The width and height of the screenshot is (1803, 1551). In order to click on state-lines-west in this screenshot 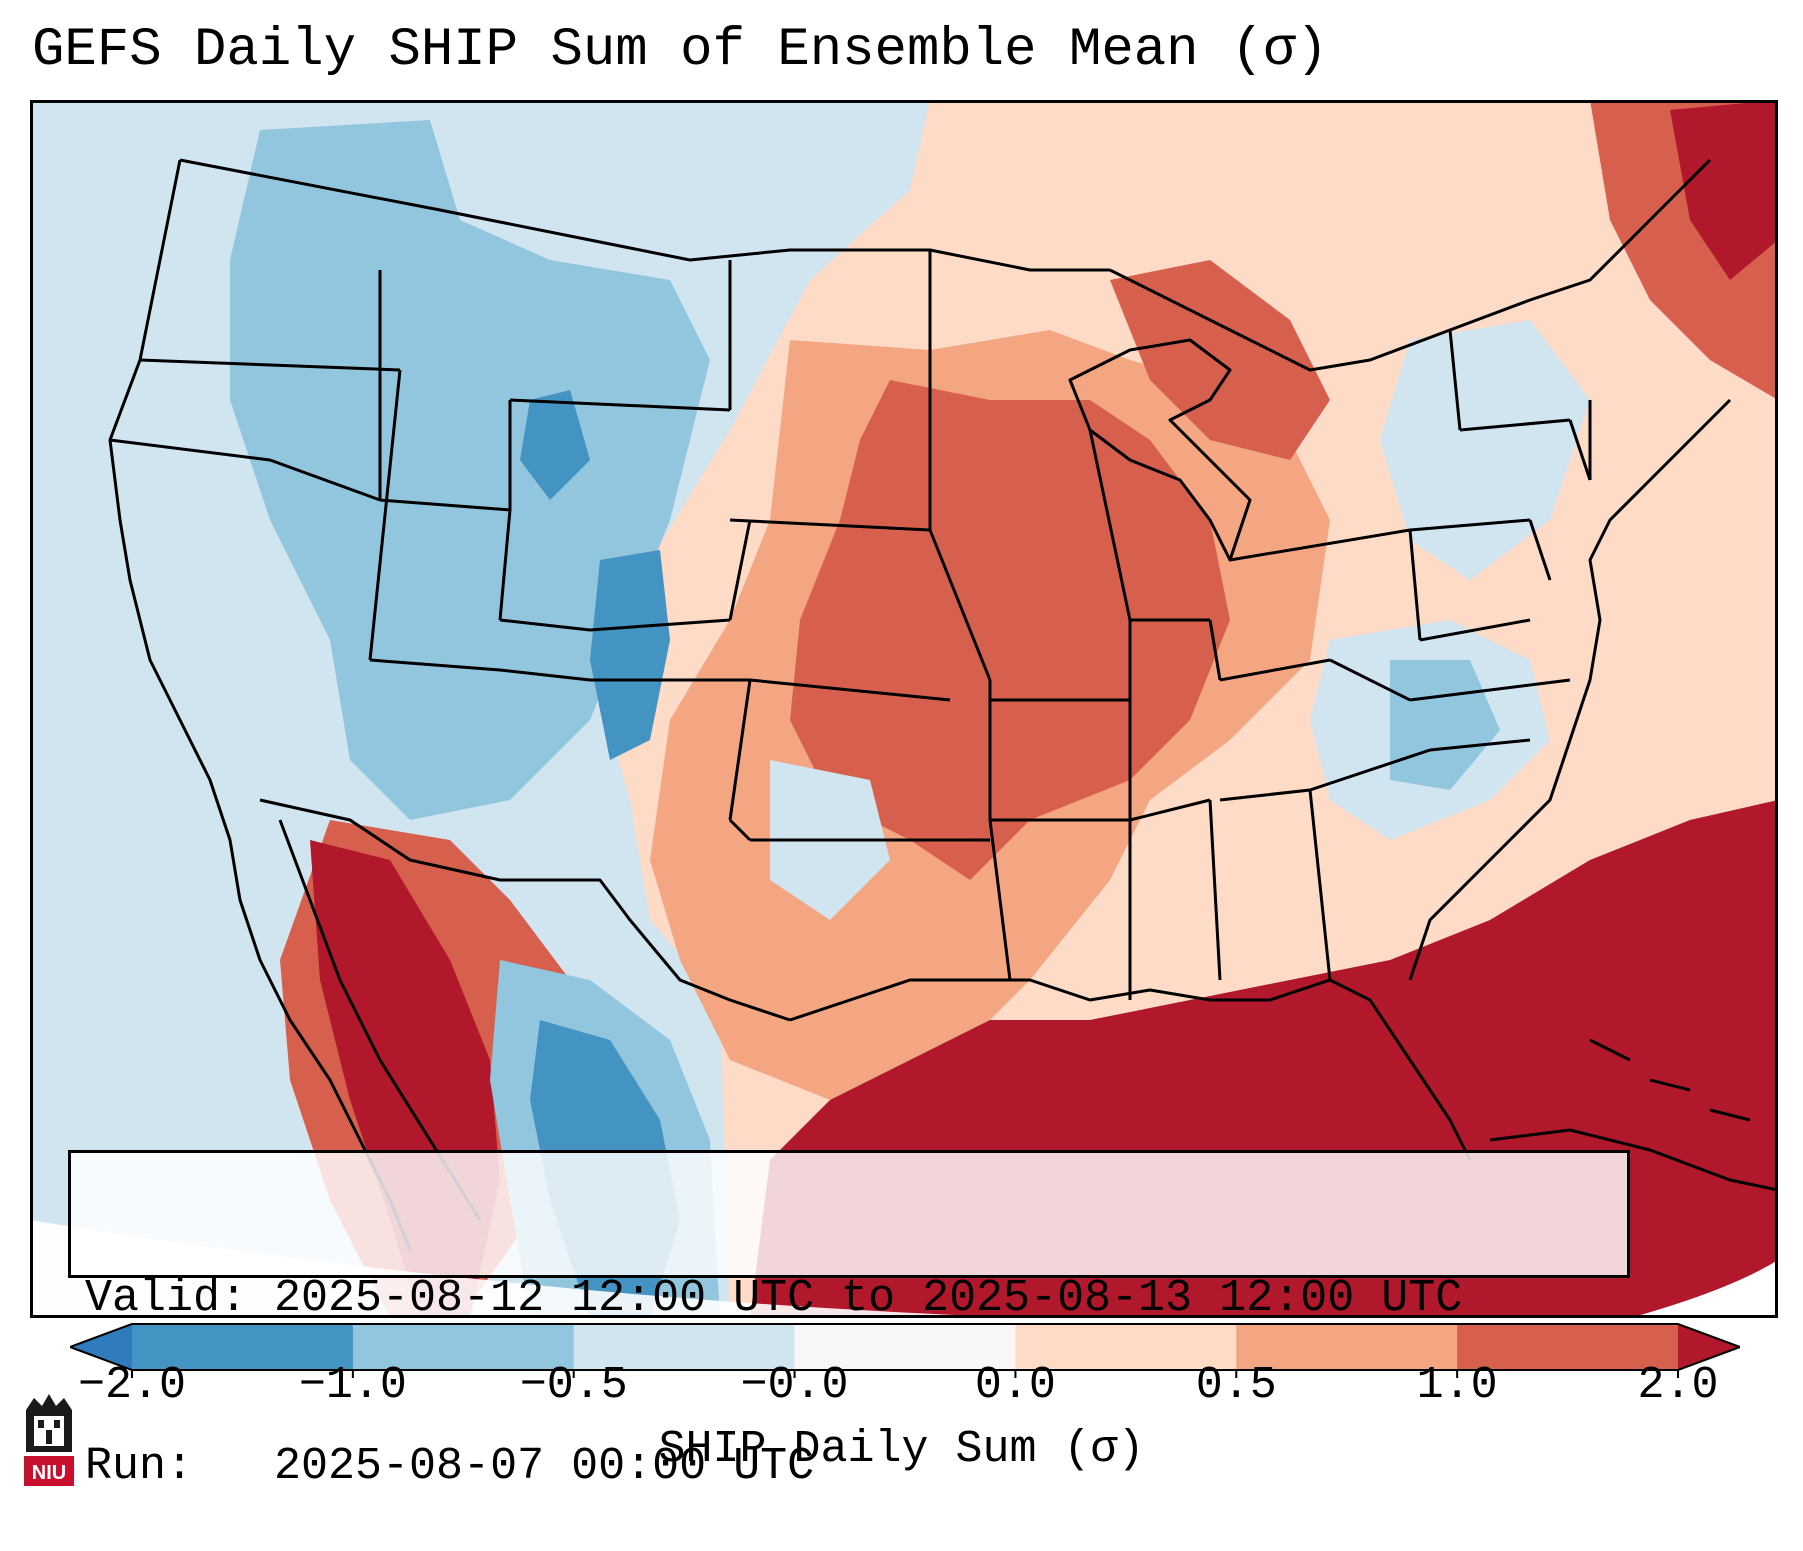, I will do `click(530, 481)`.